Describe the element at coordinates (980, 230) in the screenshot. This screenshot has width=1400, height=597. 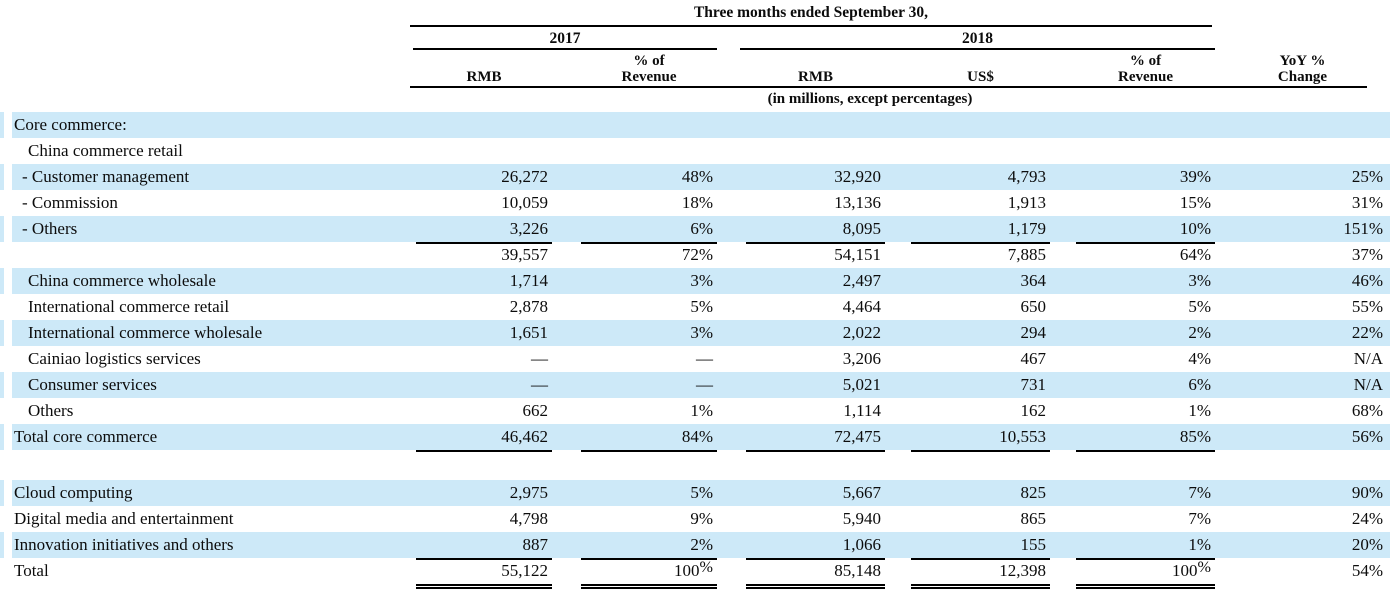
I see `cell-2018-usd: 1,179` at that location.